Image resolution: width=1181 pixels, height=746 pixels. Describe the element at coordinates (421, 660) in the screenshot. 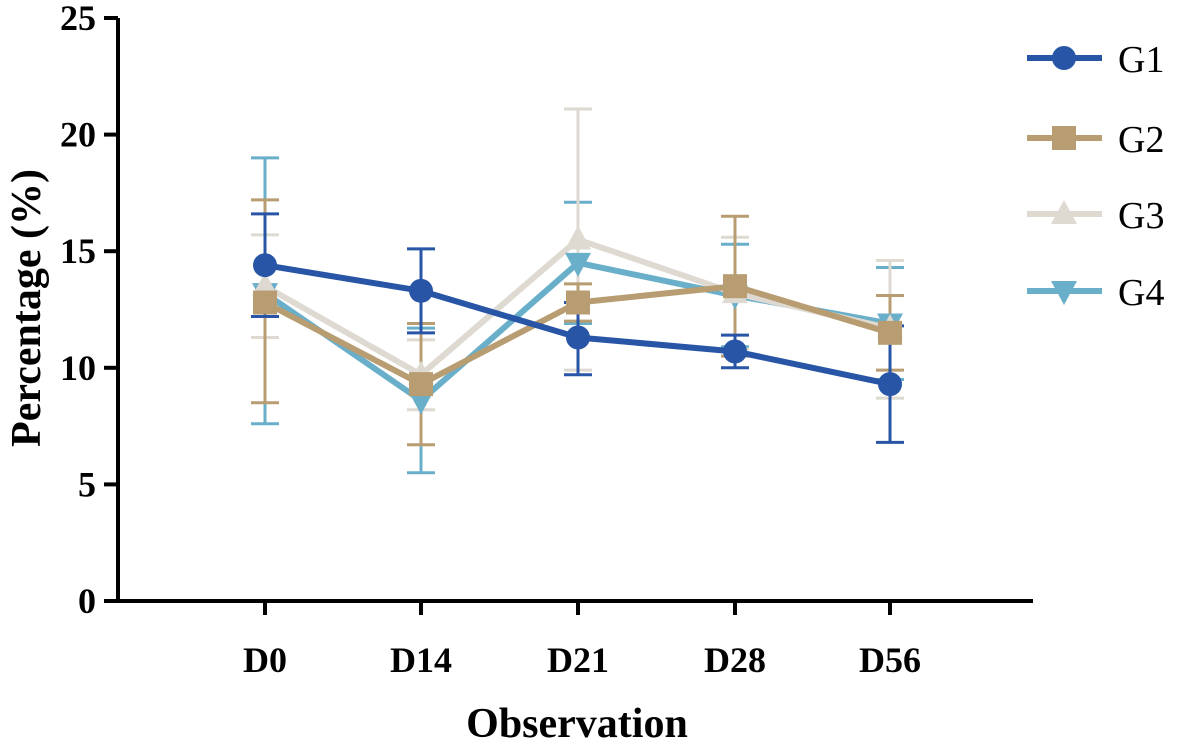

I see `x-tick-label: D14` at that location.